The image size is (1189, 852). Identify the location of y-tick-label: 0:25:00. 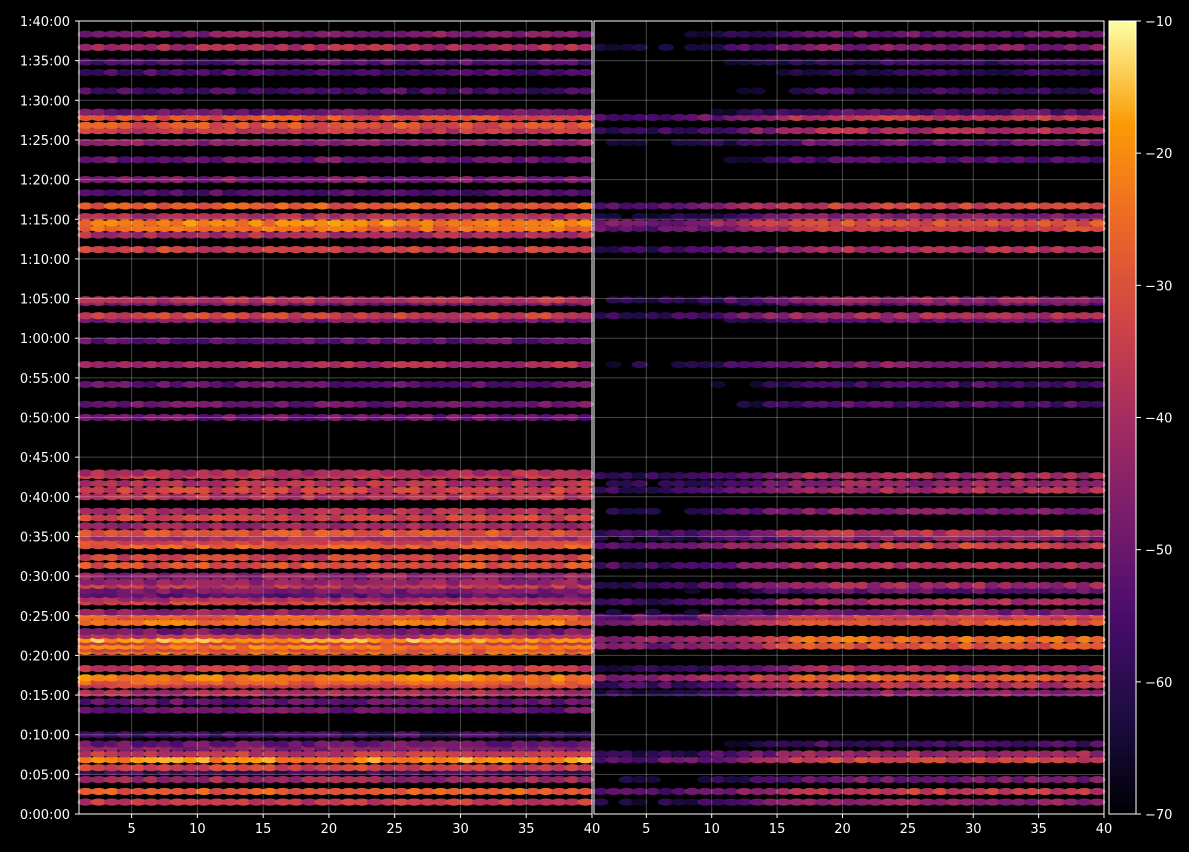
(45, 617).